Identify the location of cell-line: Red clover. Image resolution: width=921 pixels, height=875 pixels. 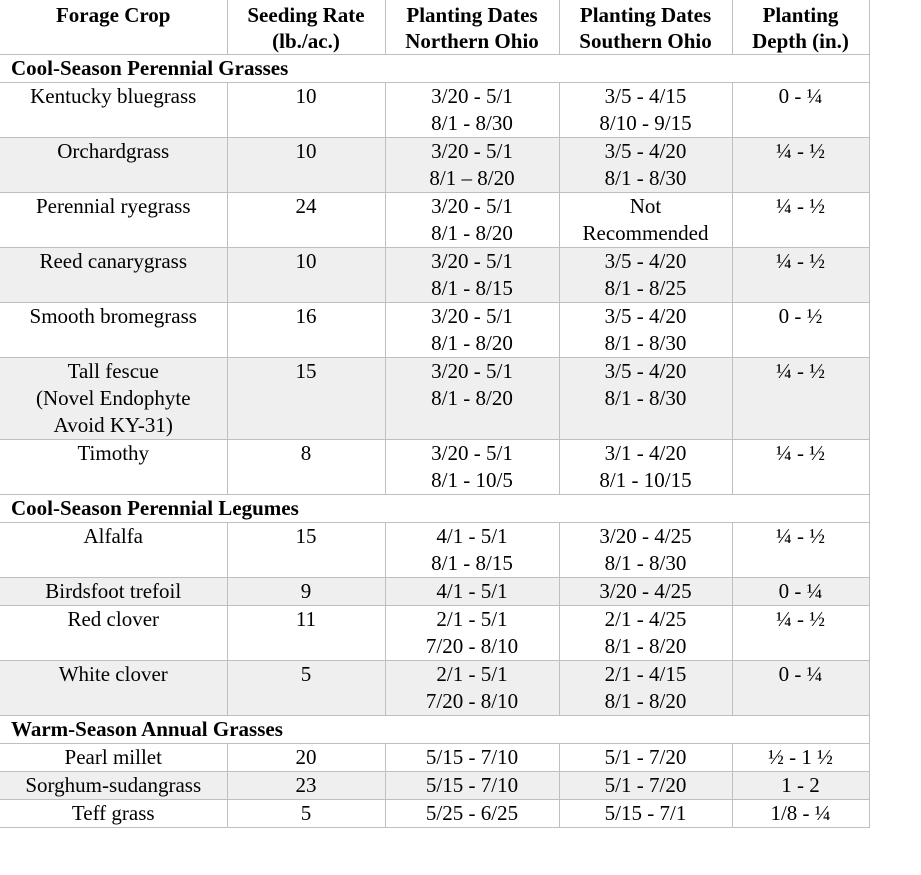
(113, 619).